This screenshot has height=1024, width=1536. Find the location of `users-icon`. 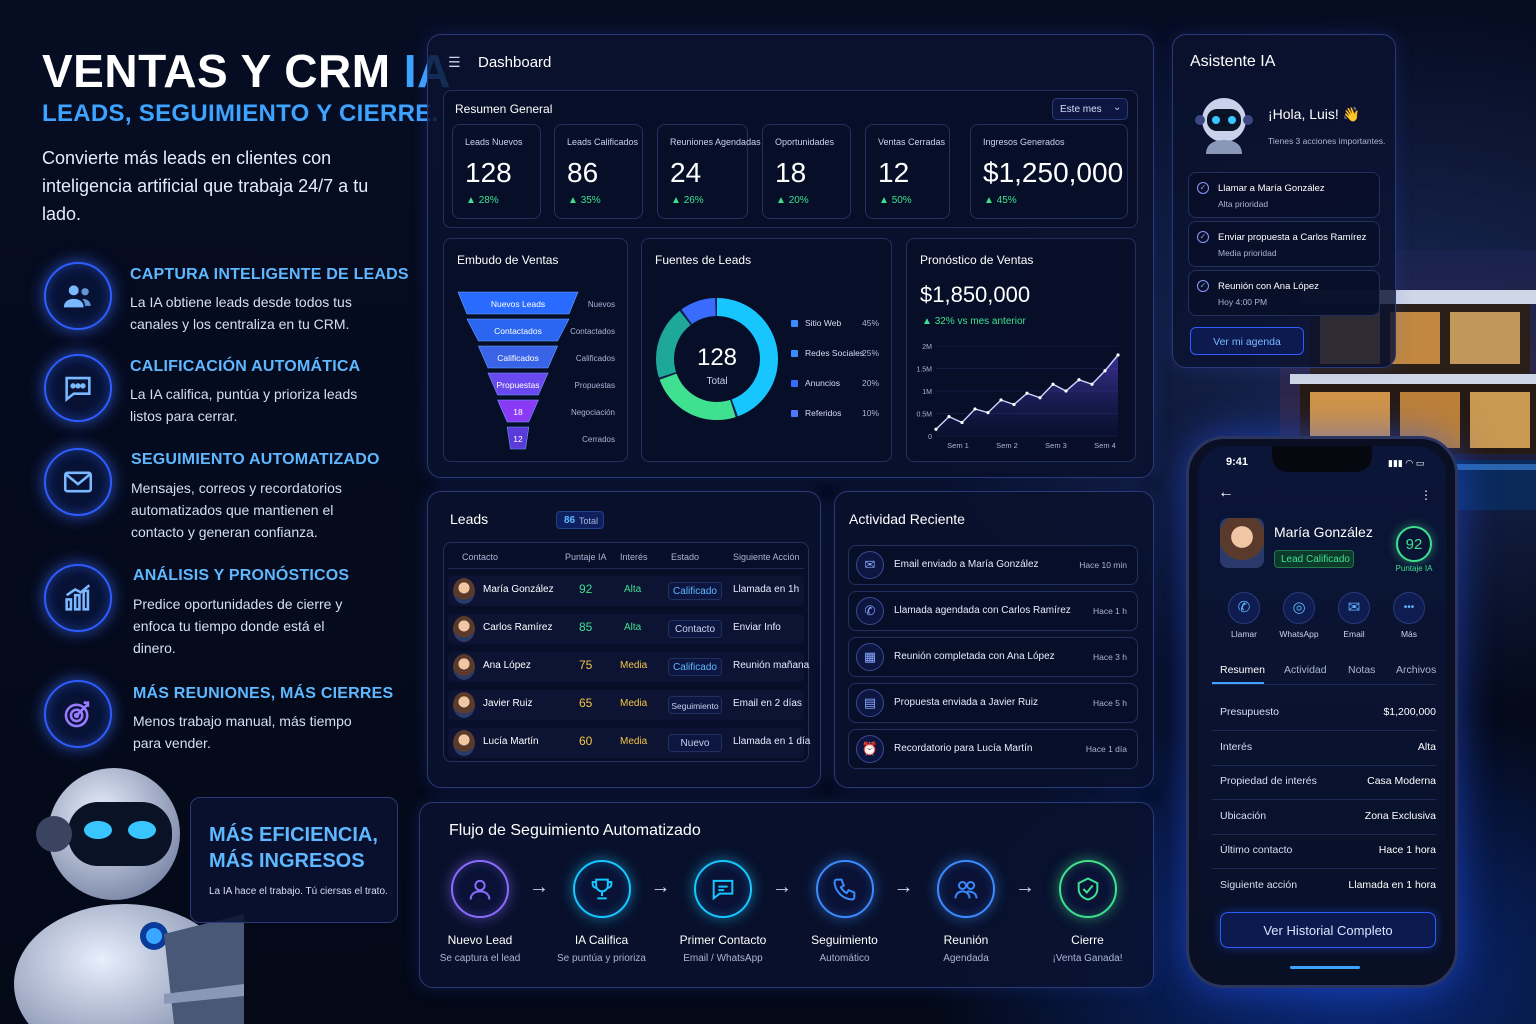

users-icon is located at coordinates (78, 296).